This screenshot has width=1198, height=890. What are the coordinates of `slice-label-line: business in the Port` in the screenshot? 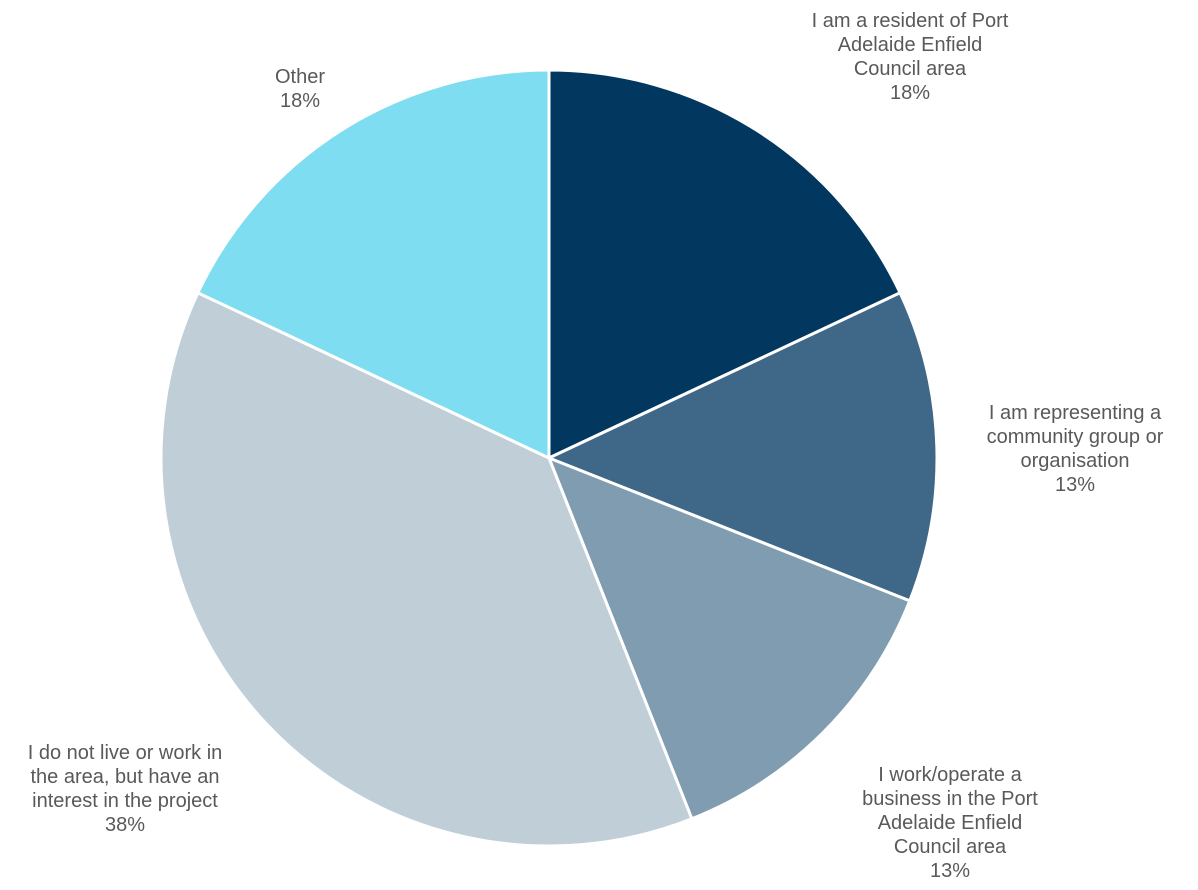 It's located at (950, 799).